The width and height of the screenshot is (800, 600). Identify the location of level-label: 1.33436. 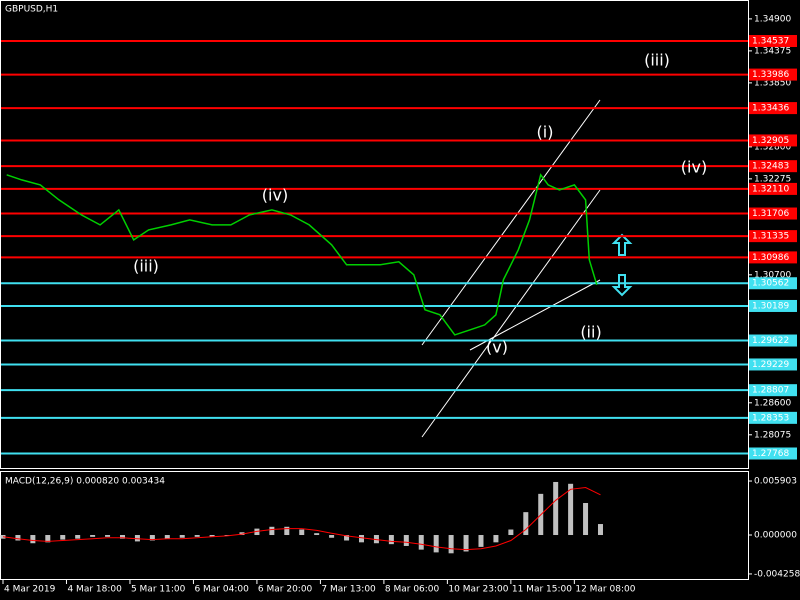
(770, 109).